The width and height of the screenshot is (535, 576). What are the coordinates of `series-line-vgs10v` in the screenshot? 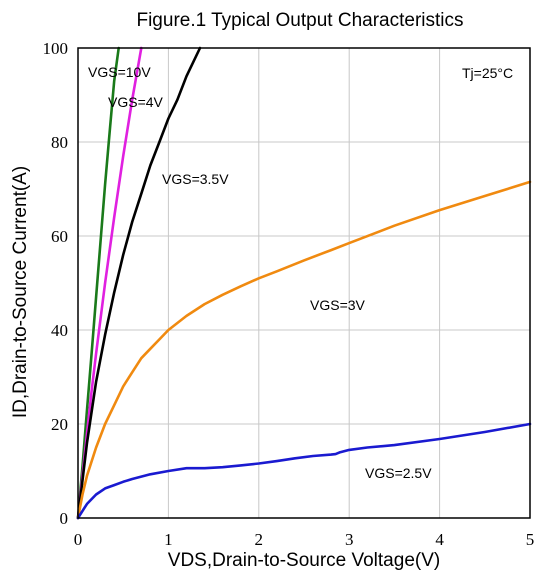 It's located at (98, 283).